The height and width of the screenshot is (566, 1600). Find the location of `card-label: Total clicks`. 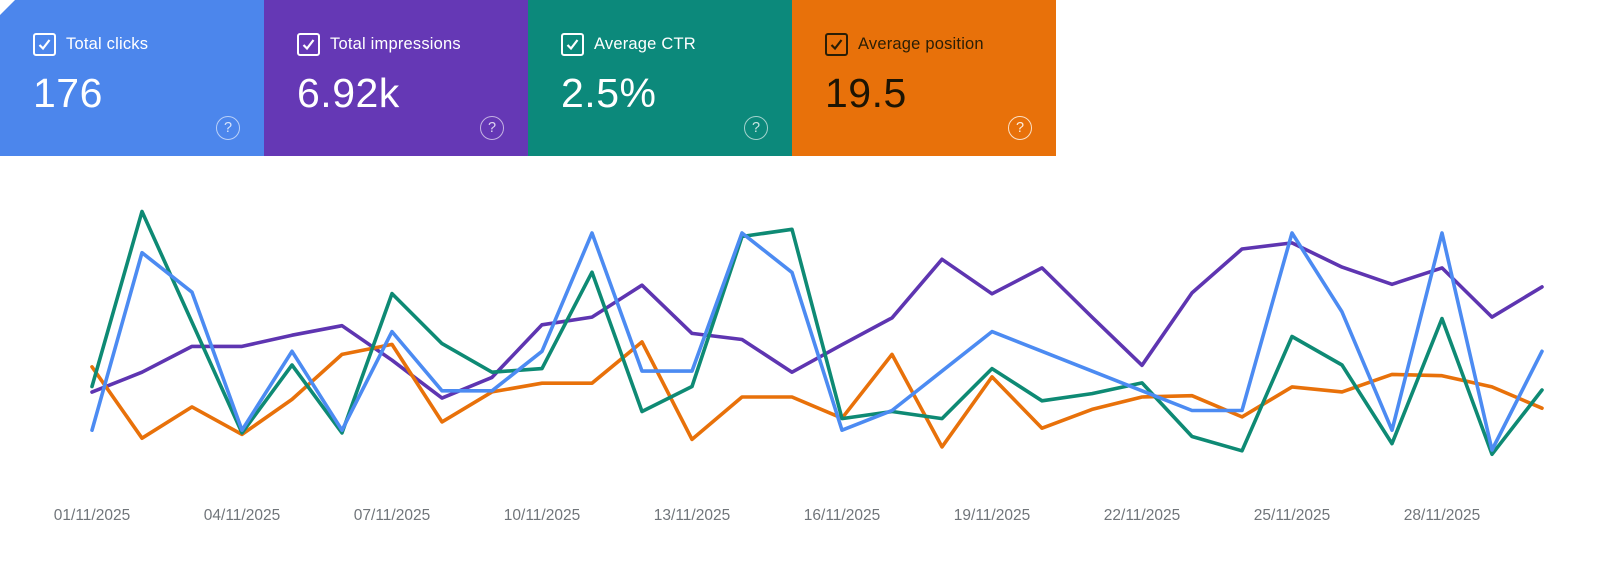

card-label: Total clicks is located at coordinates (107, 44).